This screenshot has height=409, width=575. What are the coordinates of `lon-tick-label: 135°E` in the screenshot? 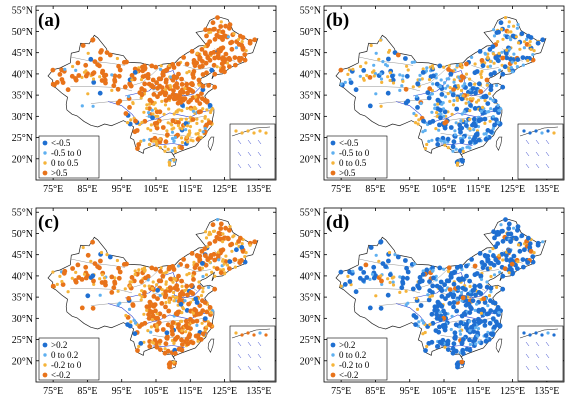 It's located at (258, 391).